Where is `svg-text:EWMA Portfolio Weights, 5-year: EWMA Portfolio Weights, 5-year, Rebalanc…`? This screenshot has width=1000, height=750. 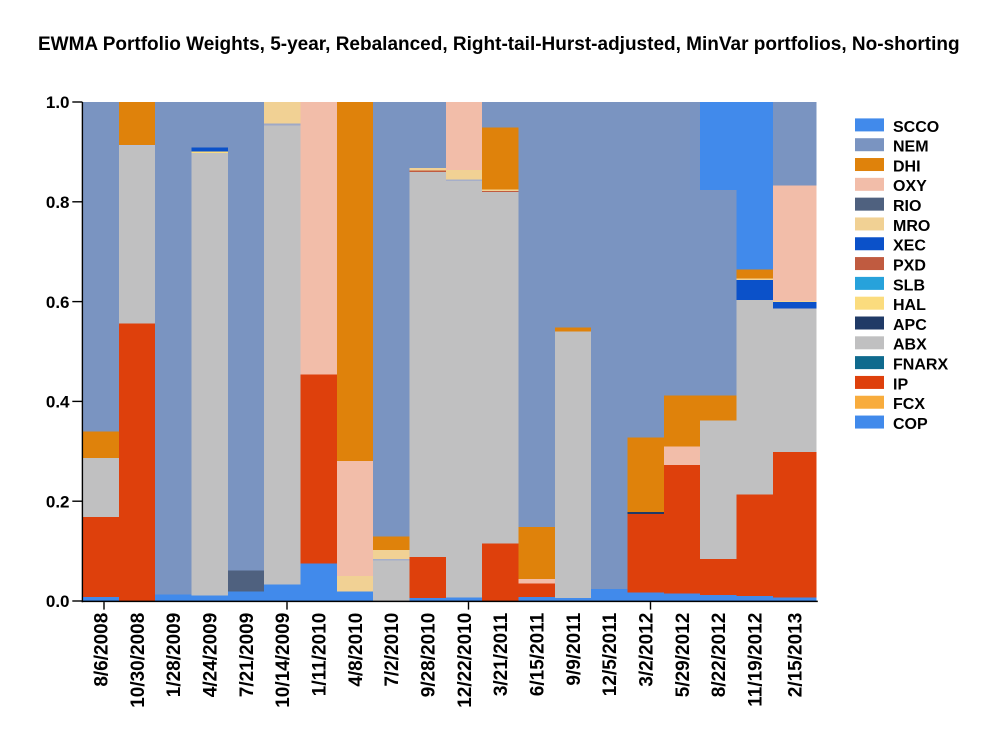 svg-text:EWMA Portfolio Weights, 5-year: EWMA Portfolio Weights, 5-year, Rebalanc… is located at coordinates (499, 44).